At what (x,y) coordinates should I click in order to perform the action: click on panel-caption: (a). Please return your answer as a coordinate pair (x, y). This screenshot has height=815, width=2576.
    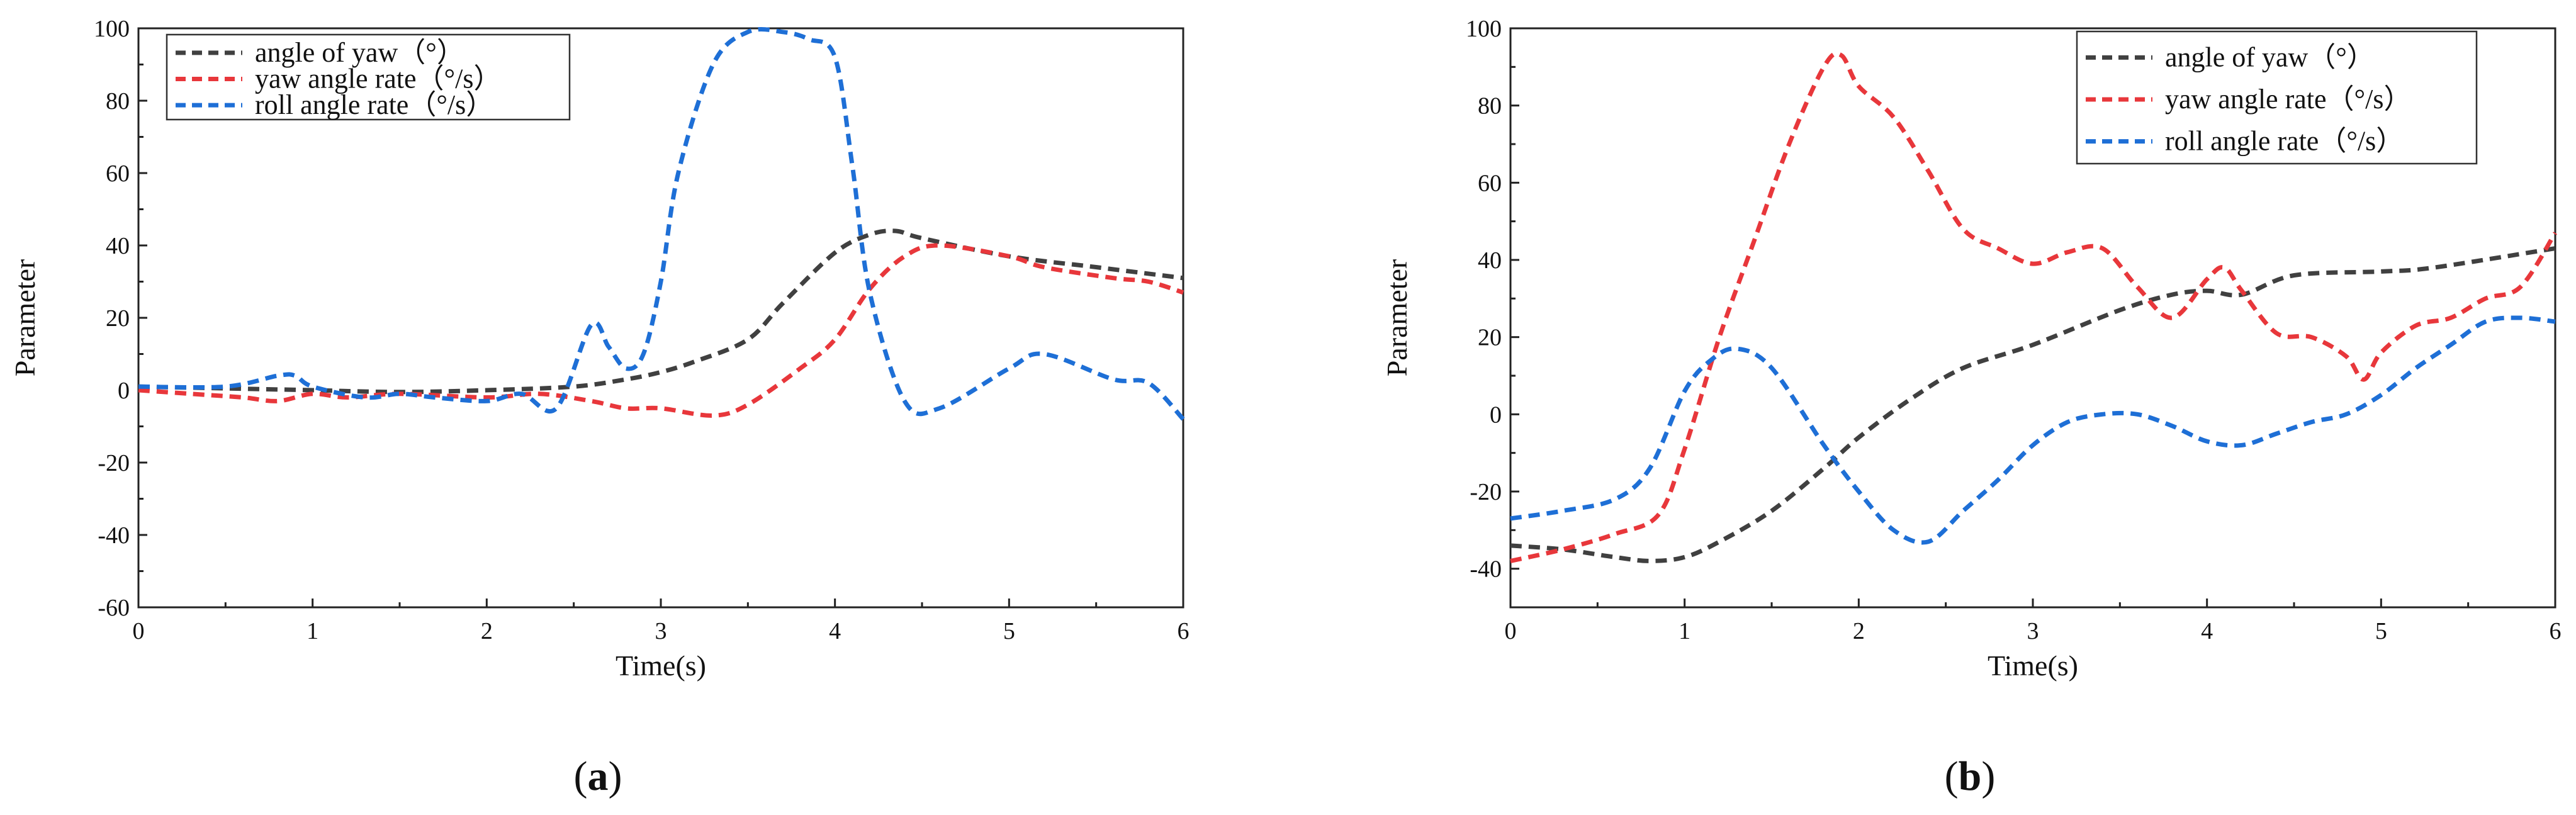
    Looking at the image, I should click on (598, 776).